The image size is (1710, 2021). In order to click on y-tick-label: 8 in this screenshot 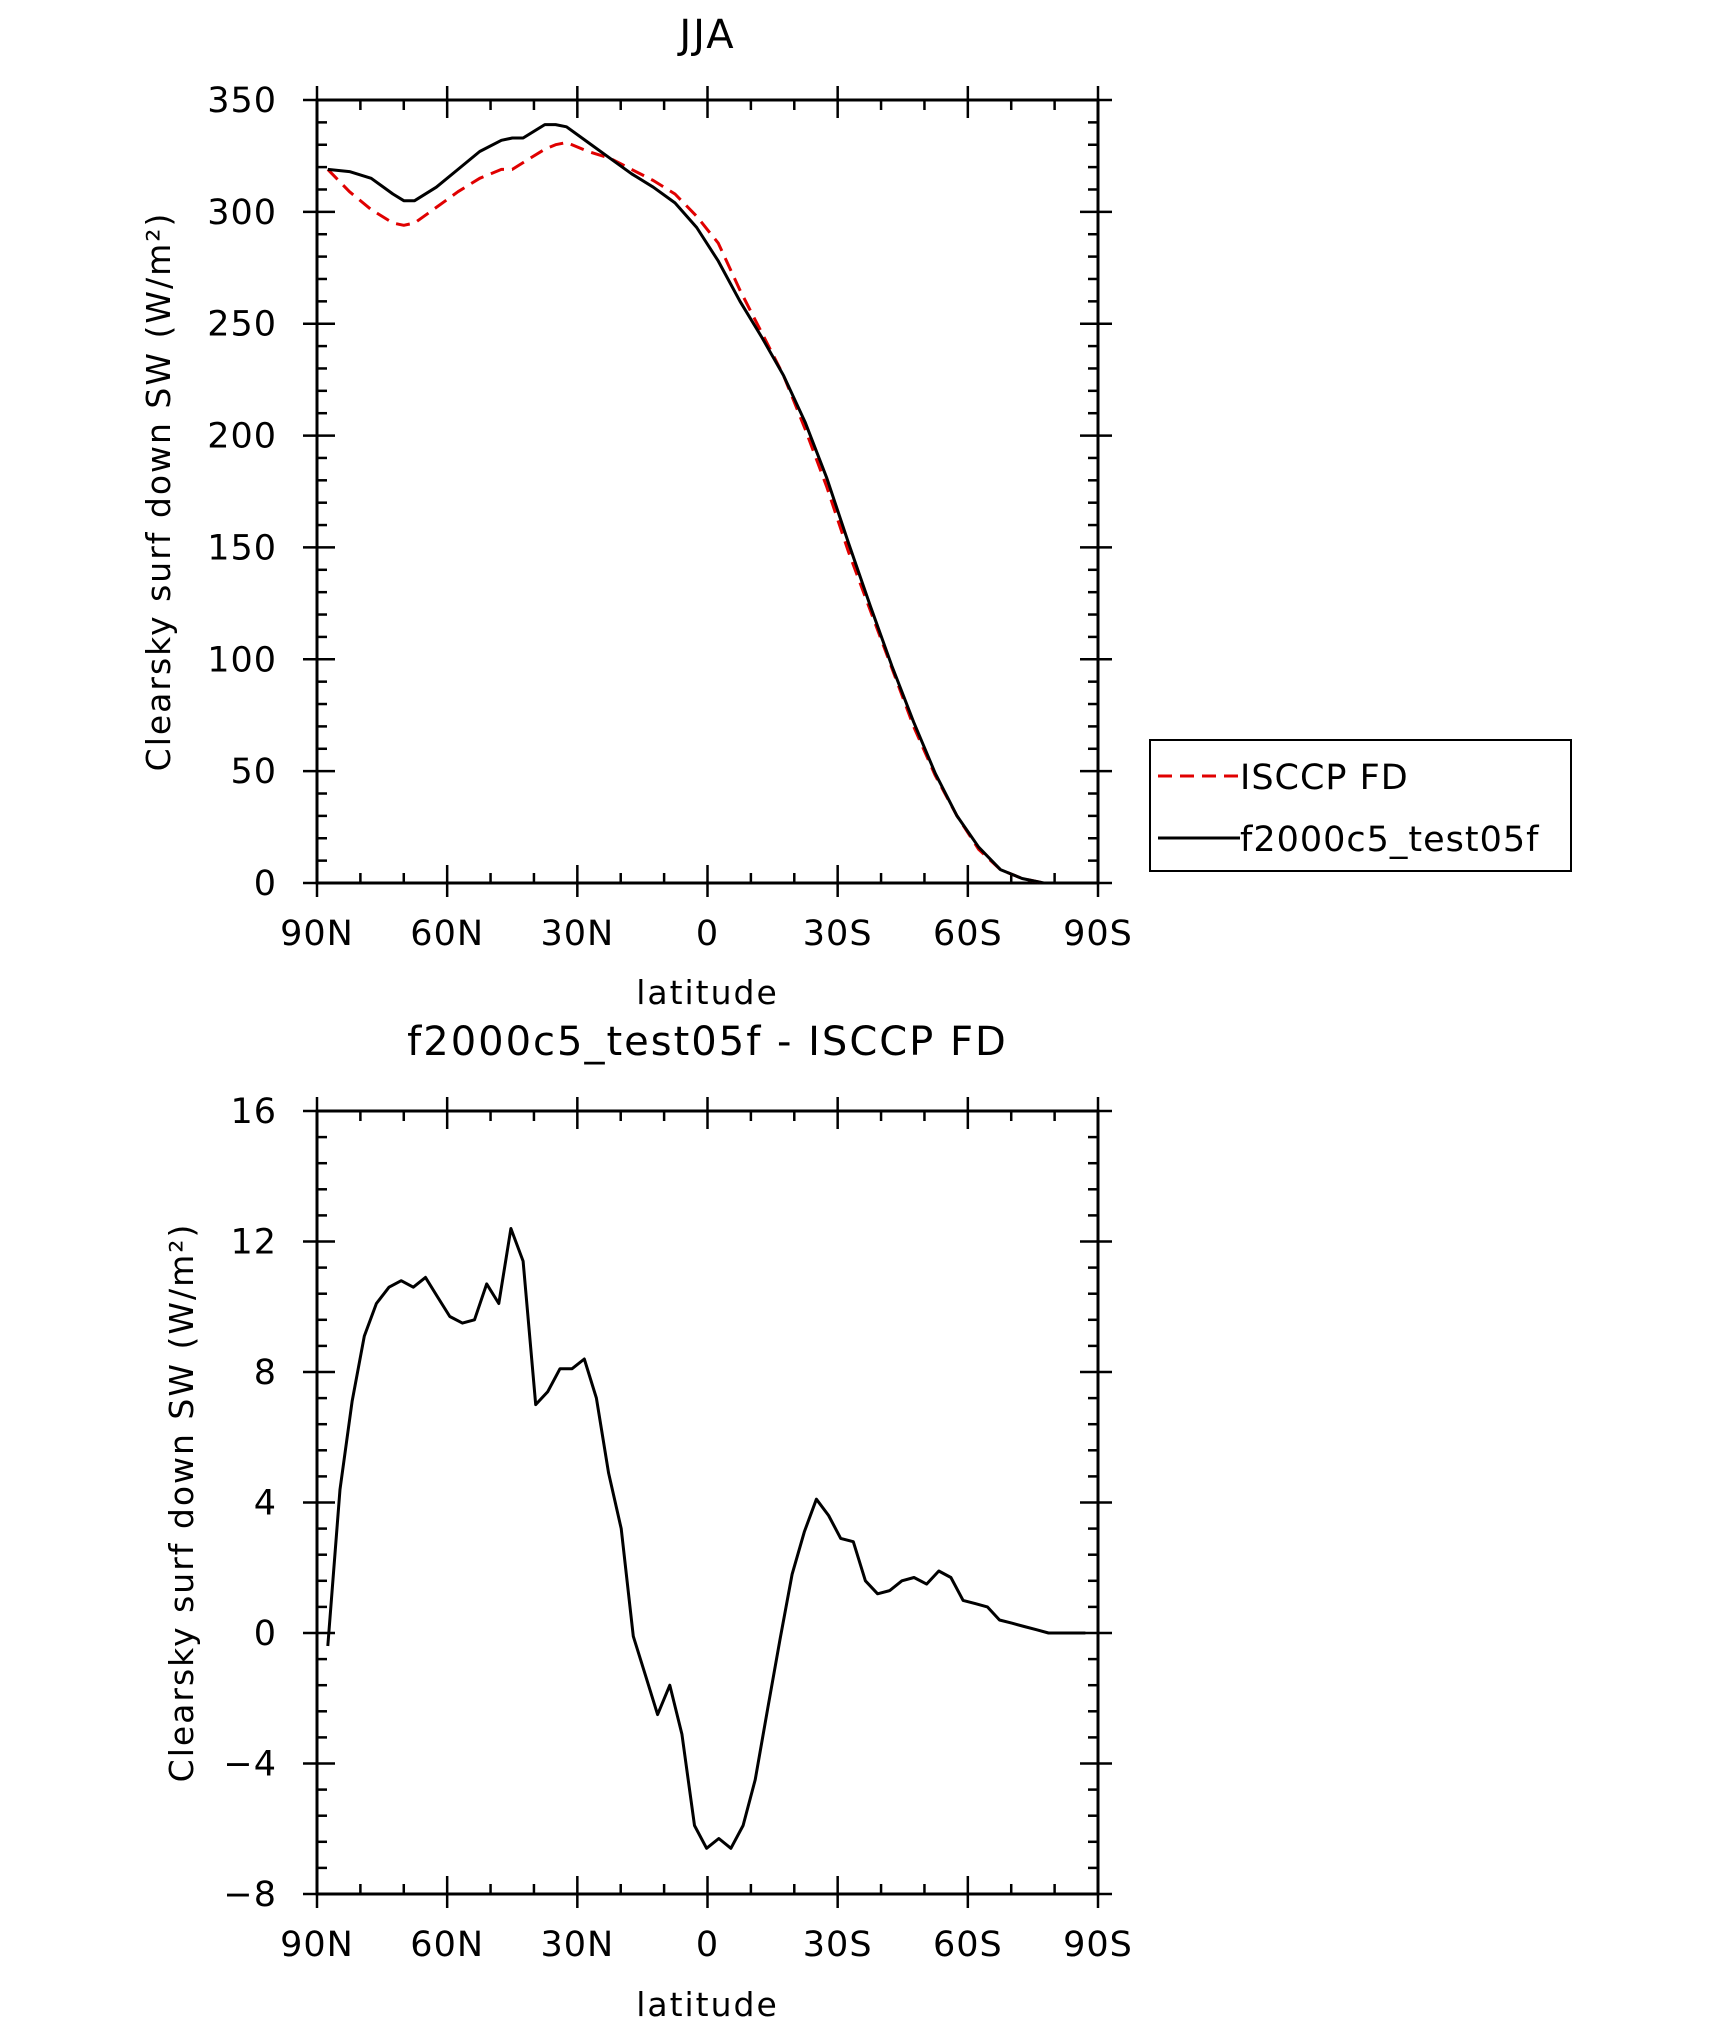, I will do `click(265, 1373)`.